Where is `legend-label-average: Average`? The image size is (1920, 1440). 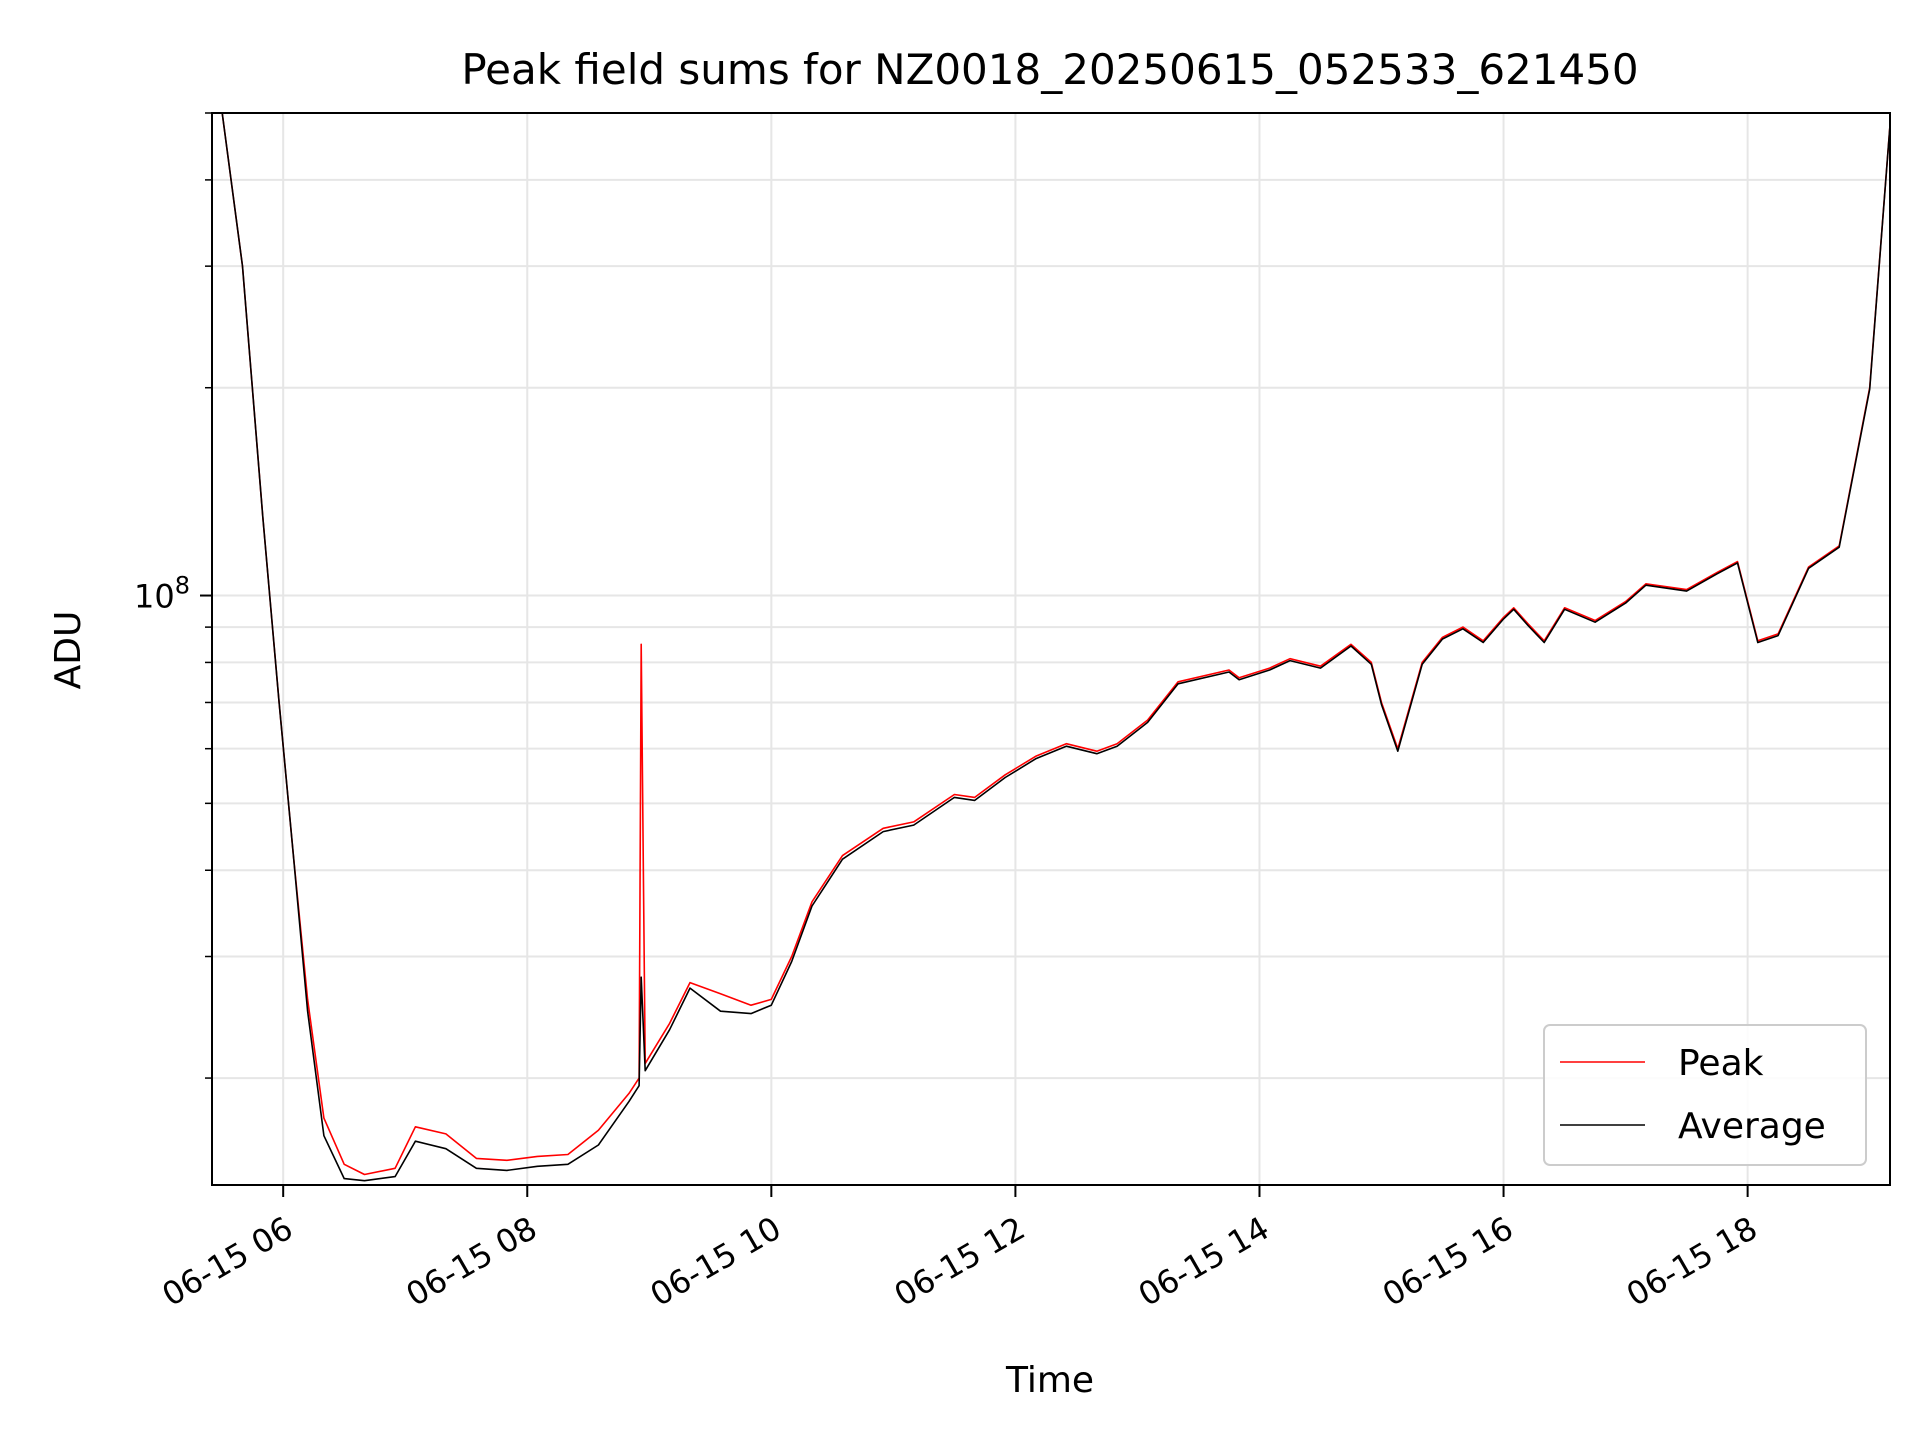 legend-label-average: Average is located at coordinates (1752, 1126).